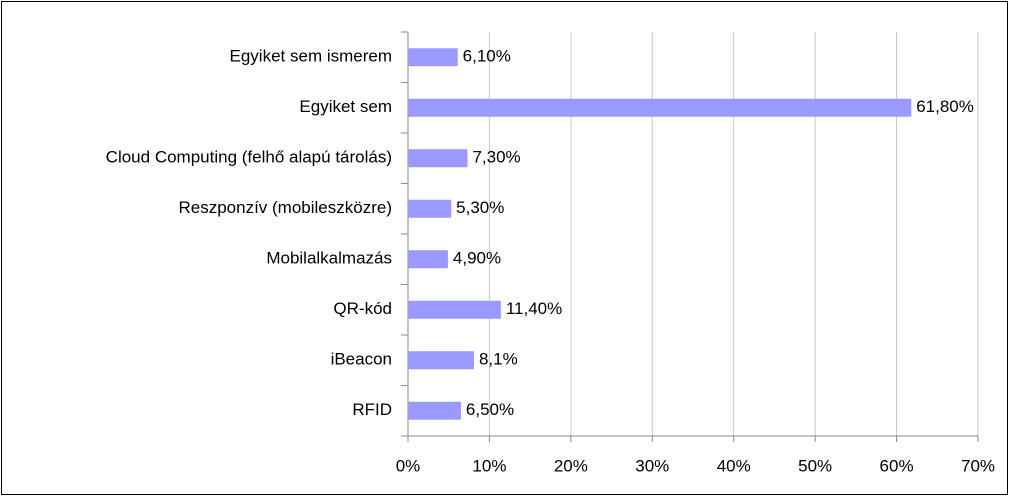 This screenshot has width=1010, height=497. I want to click on y-tick-label: Cloud Computing (felhő alapú tárolás), so click(249, 157).